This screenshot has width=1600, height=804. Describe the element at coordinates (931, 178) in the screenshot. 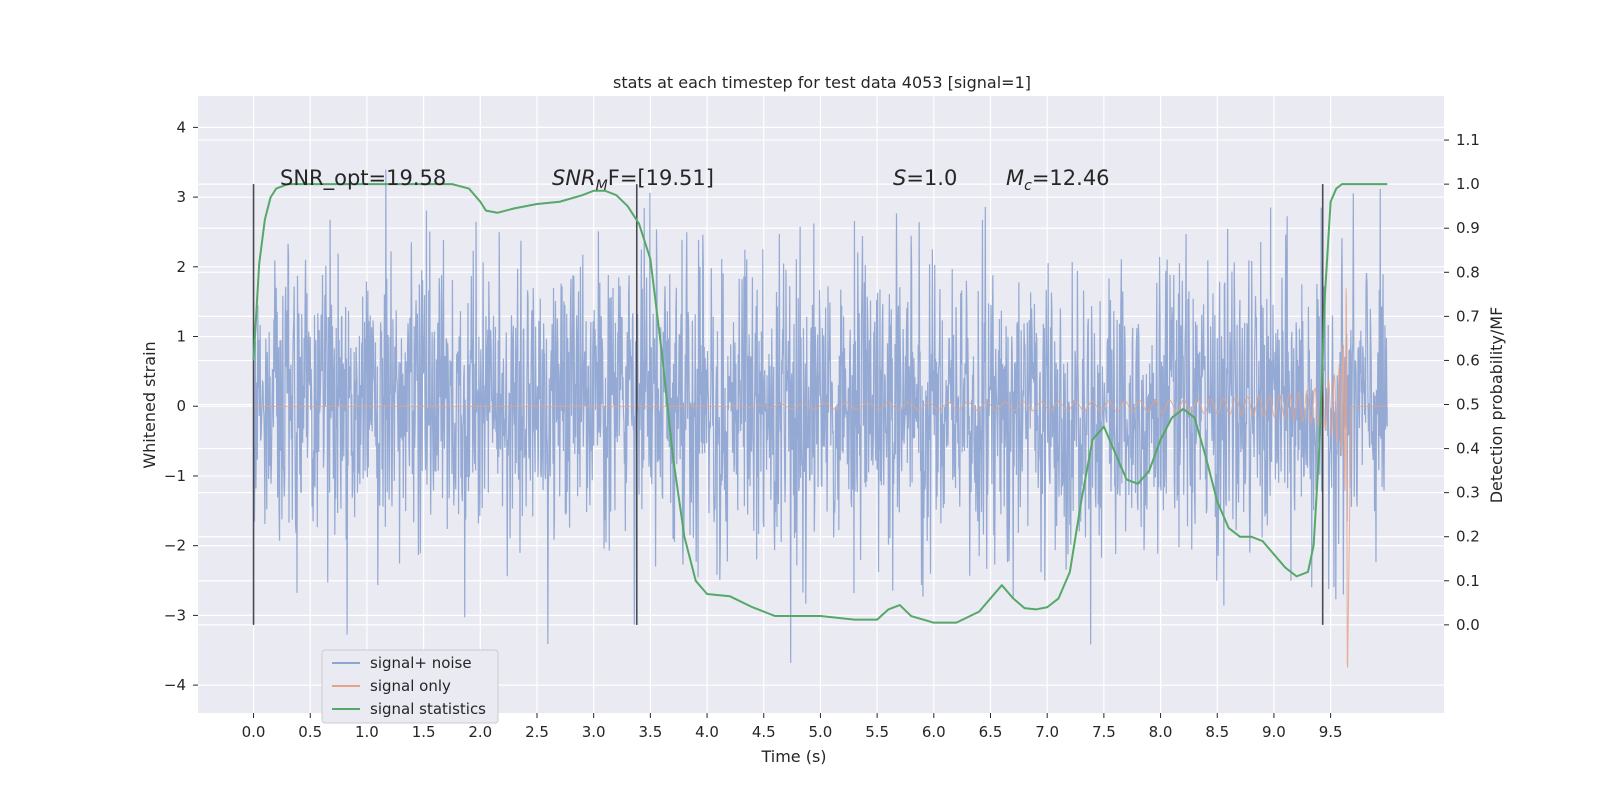

I see `annotation-s-rest: =1.0` at that location.